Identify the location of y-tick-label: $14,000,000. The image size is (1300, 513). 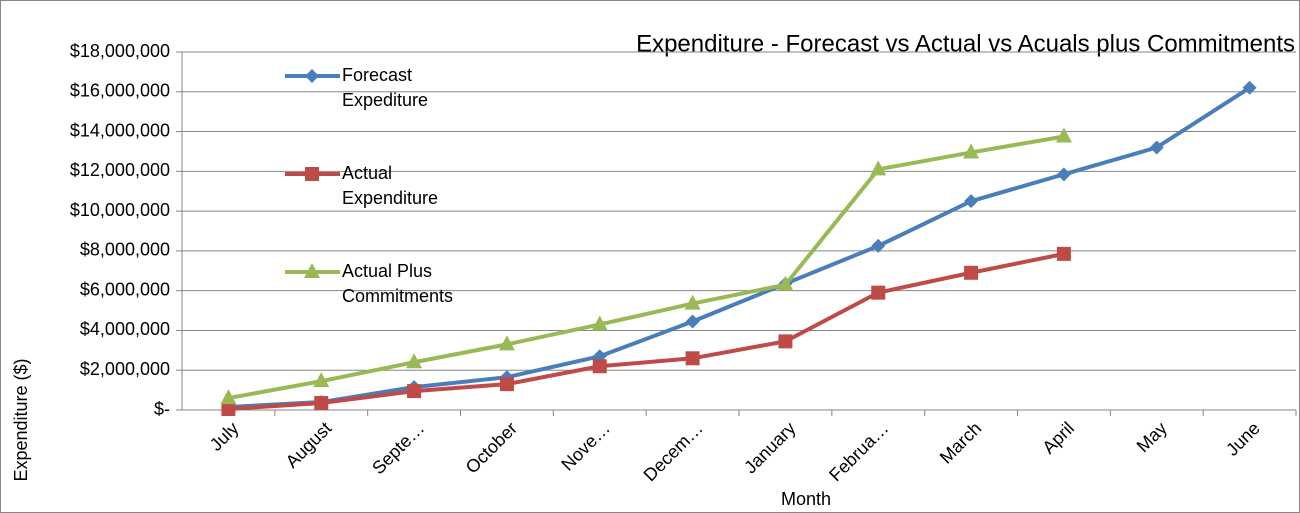
(120, 130).